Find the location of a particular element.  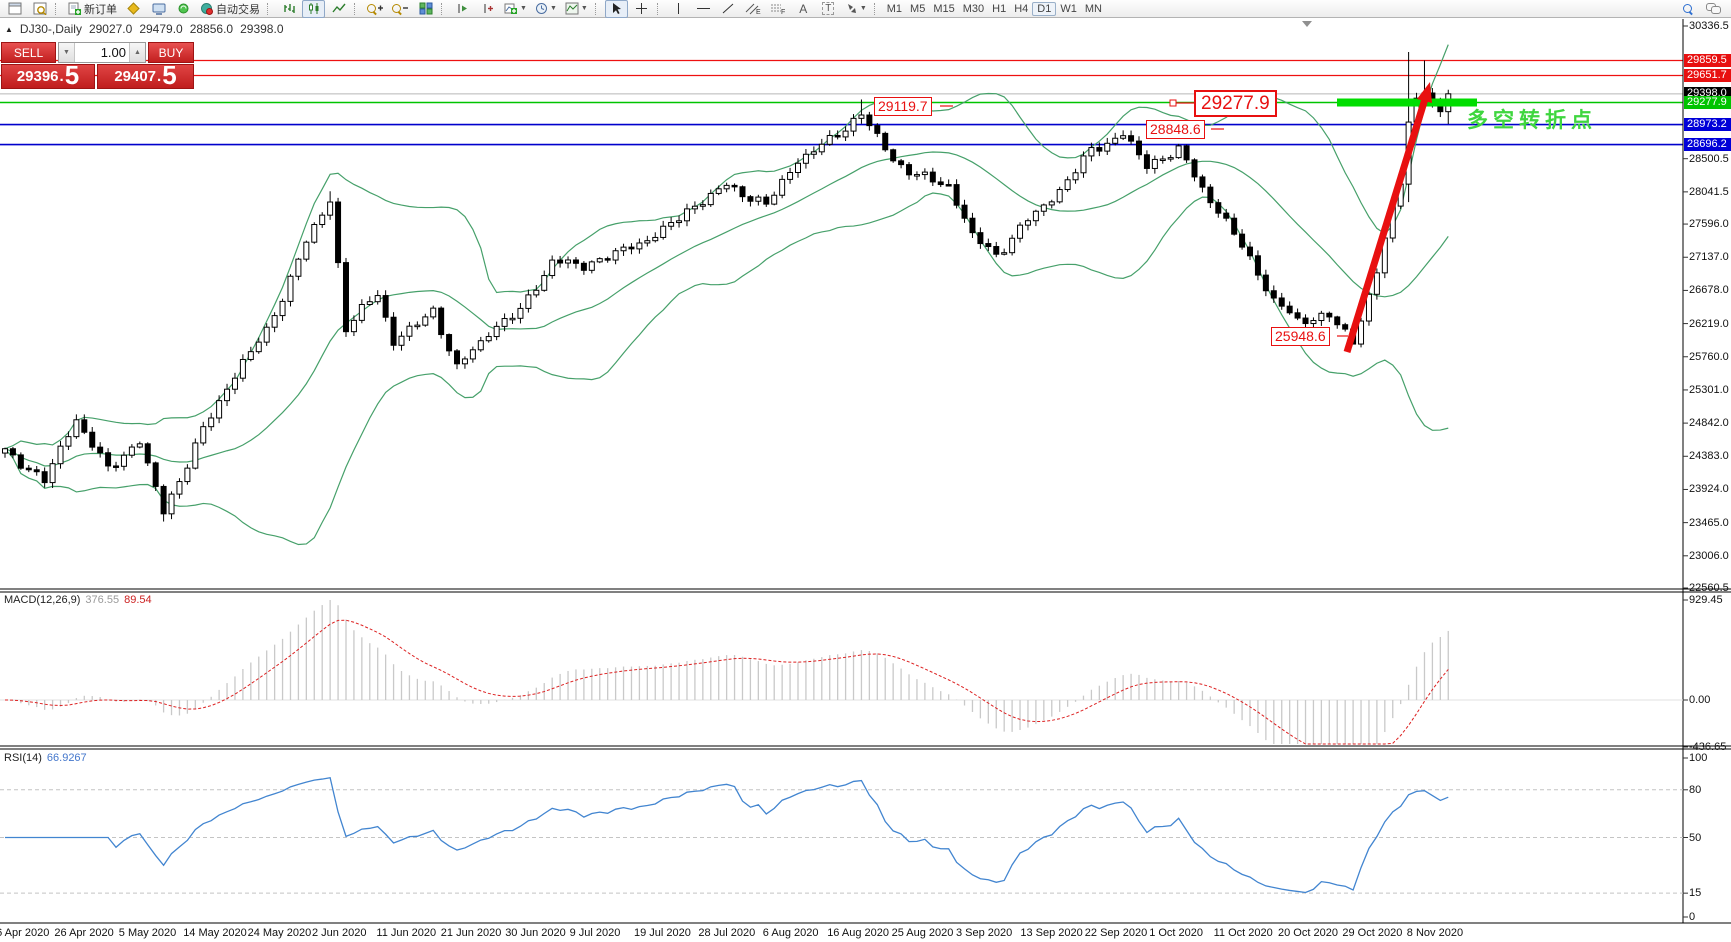

text-tool-label: A is located at coordinates (803, 8).